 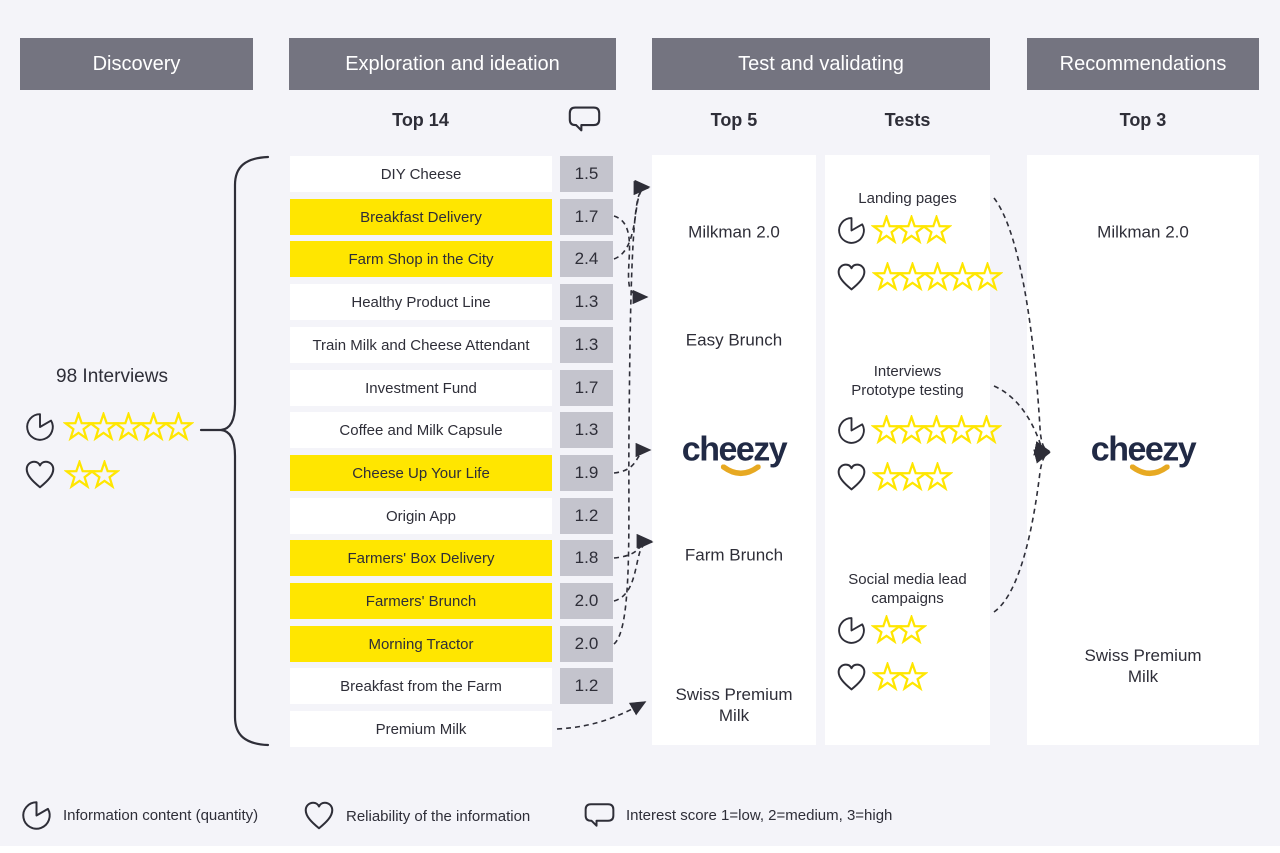 I want to click on idea-row: Cheese Up Your Life, so click(x=421, y=473).